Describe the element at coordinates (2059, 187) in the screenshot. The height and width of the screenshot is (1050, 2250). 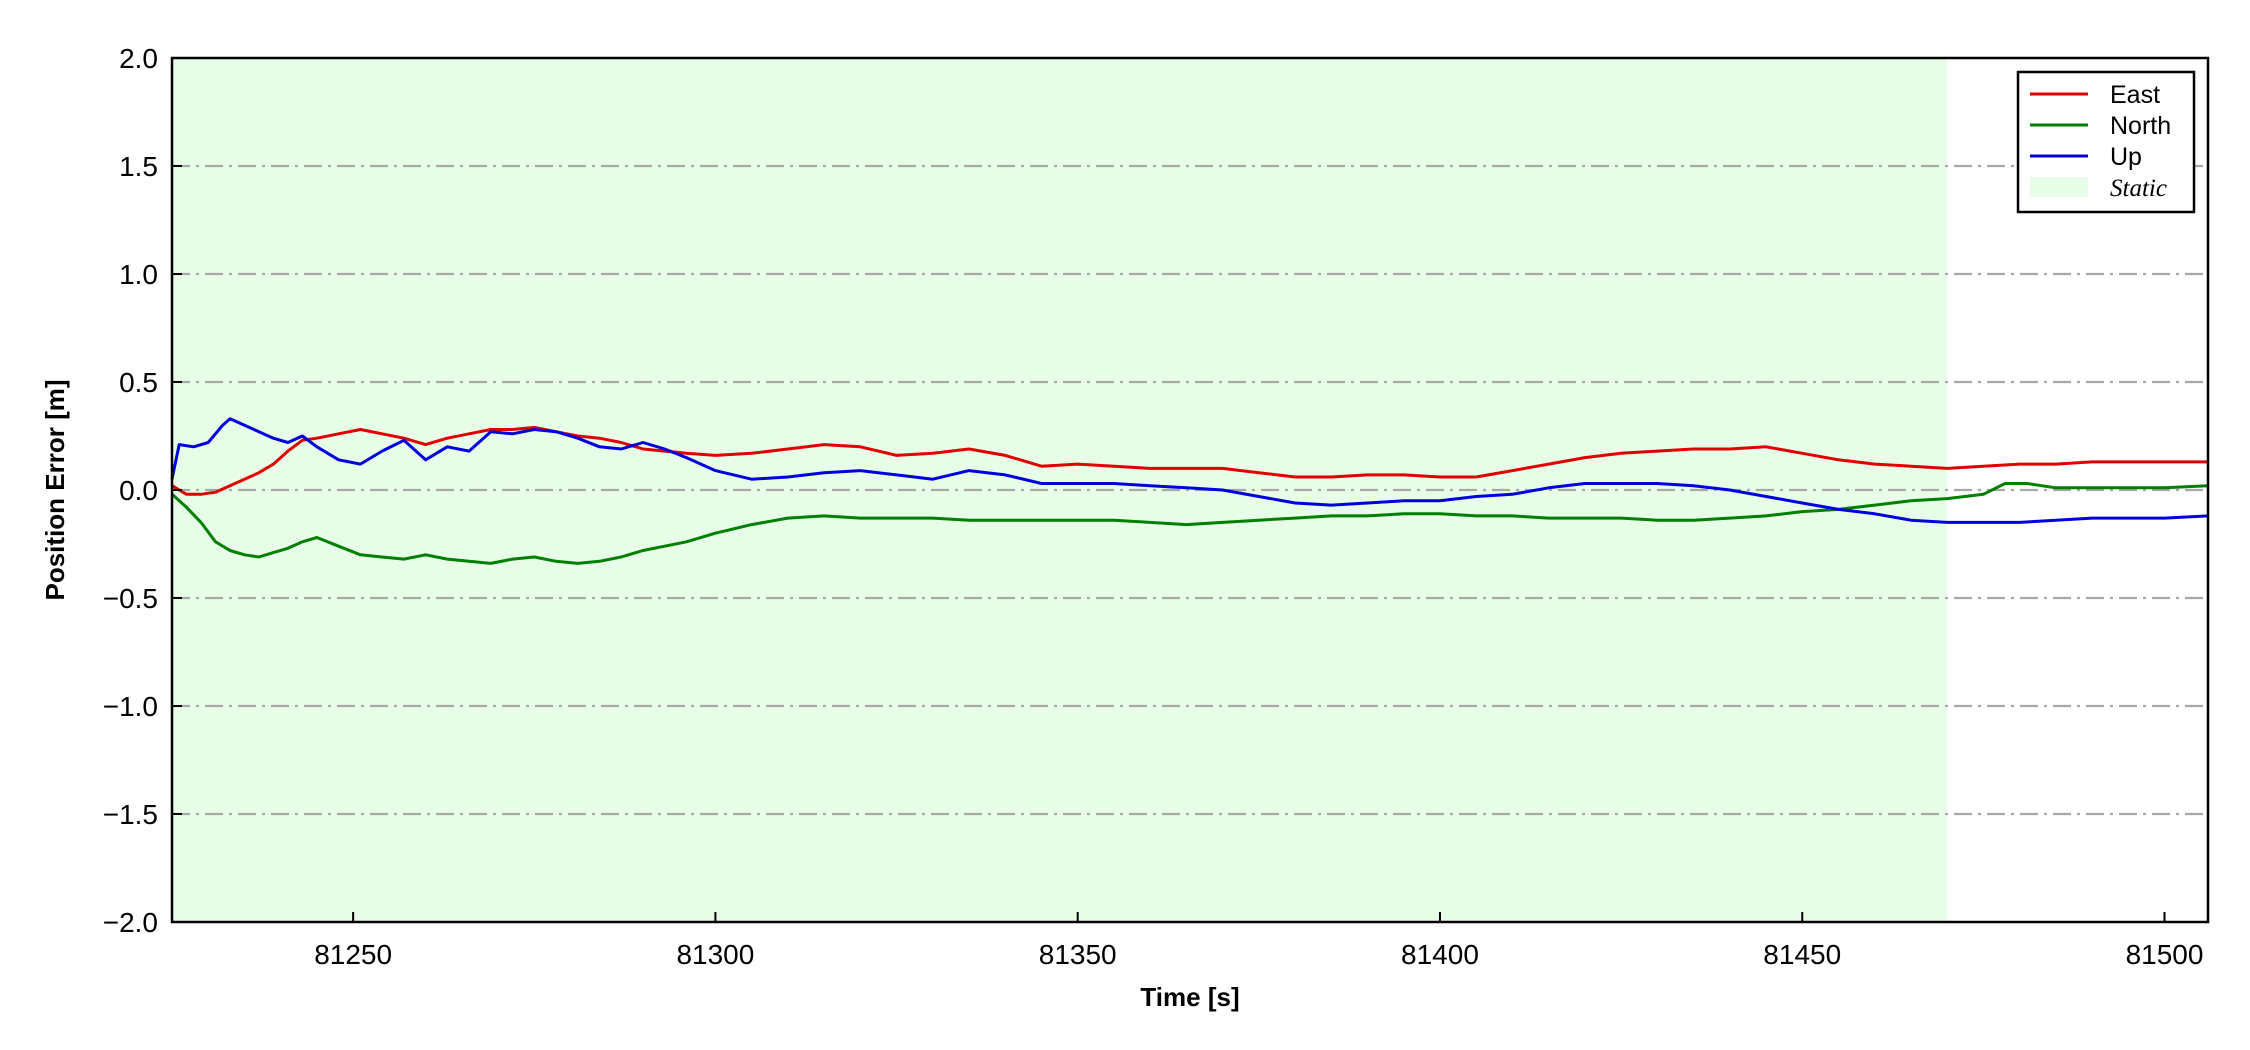
I see `legend-swatch-static` at that location.